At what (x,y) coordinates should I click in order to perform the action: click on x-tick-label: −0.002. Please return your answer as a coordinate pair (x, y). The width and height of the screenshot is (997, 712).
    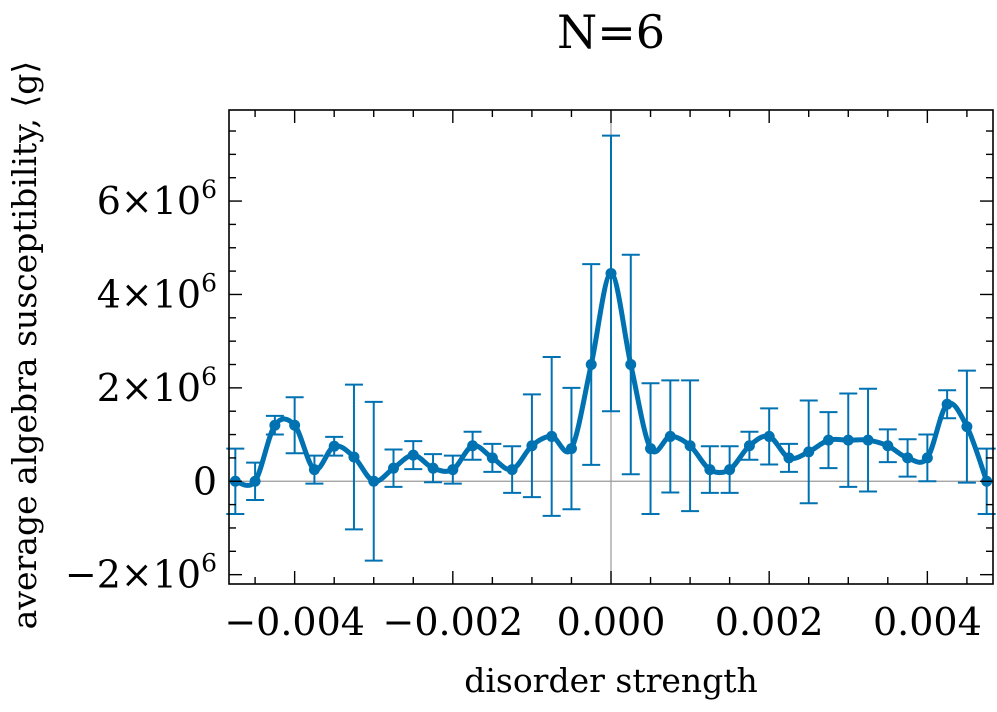
    Looking at the image, I should click on (453, 622).